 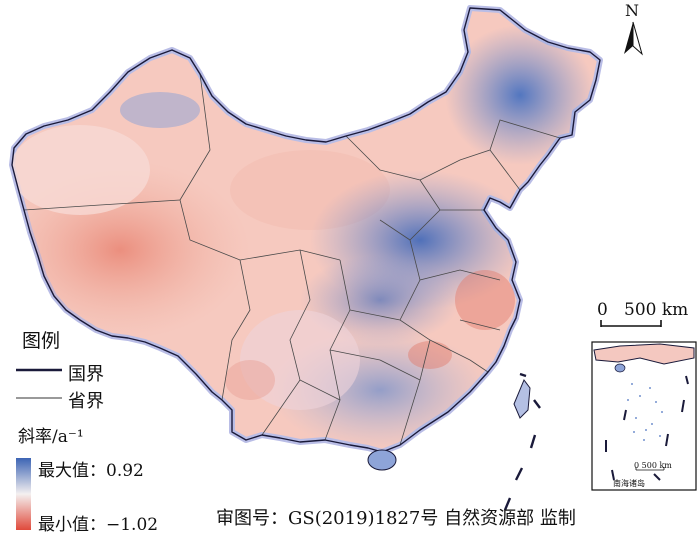 I want to click on taiwan-island, so click(x=522, y=399).